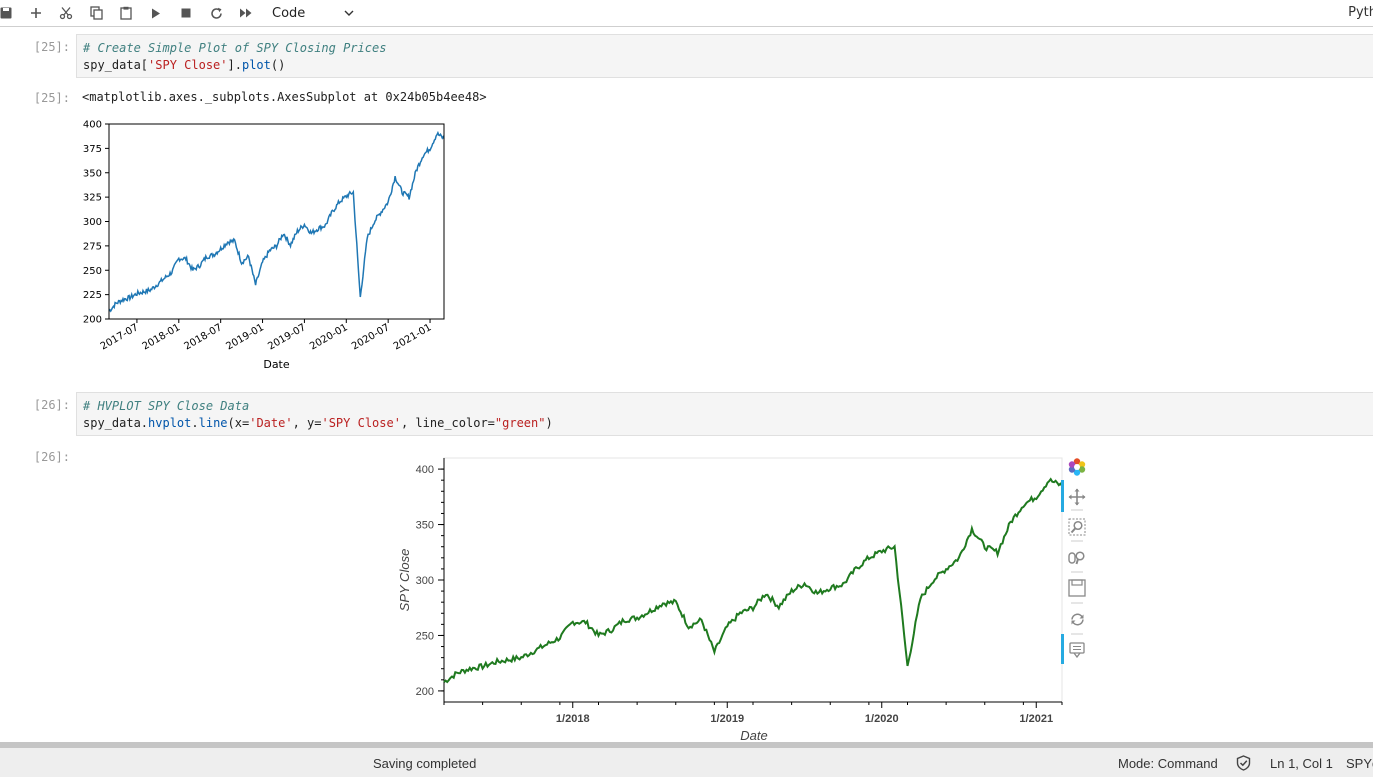 The width and height of the screenshot is (1373, 777). Describe the element at coordinates (216, 13) in the screenshot. I see `restart-icon` at that location.